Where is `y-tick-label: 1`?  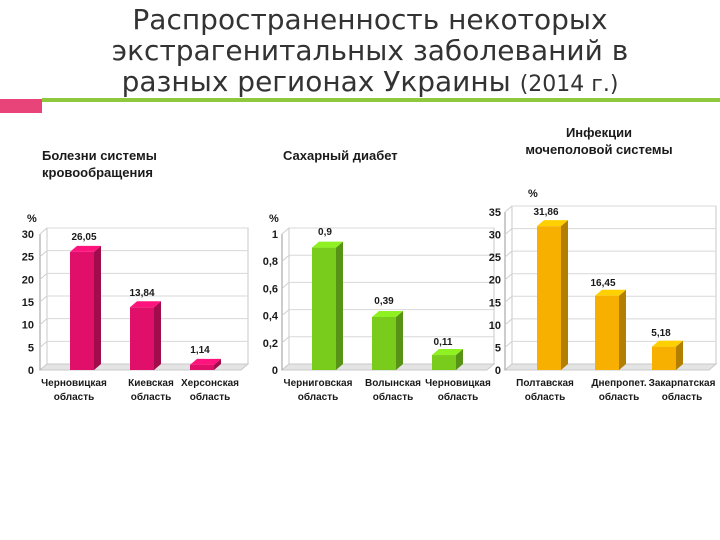 y-tick-label: 1 is located at coordinates (275, 235).